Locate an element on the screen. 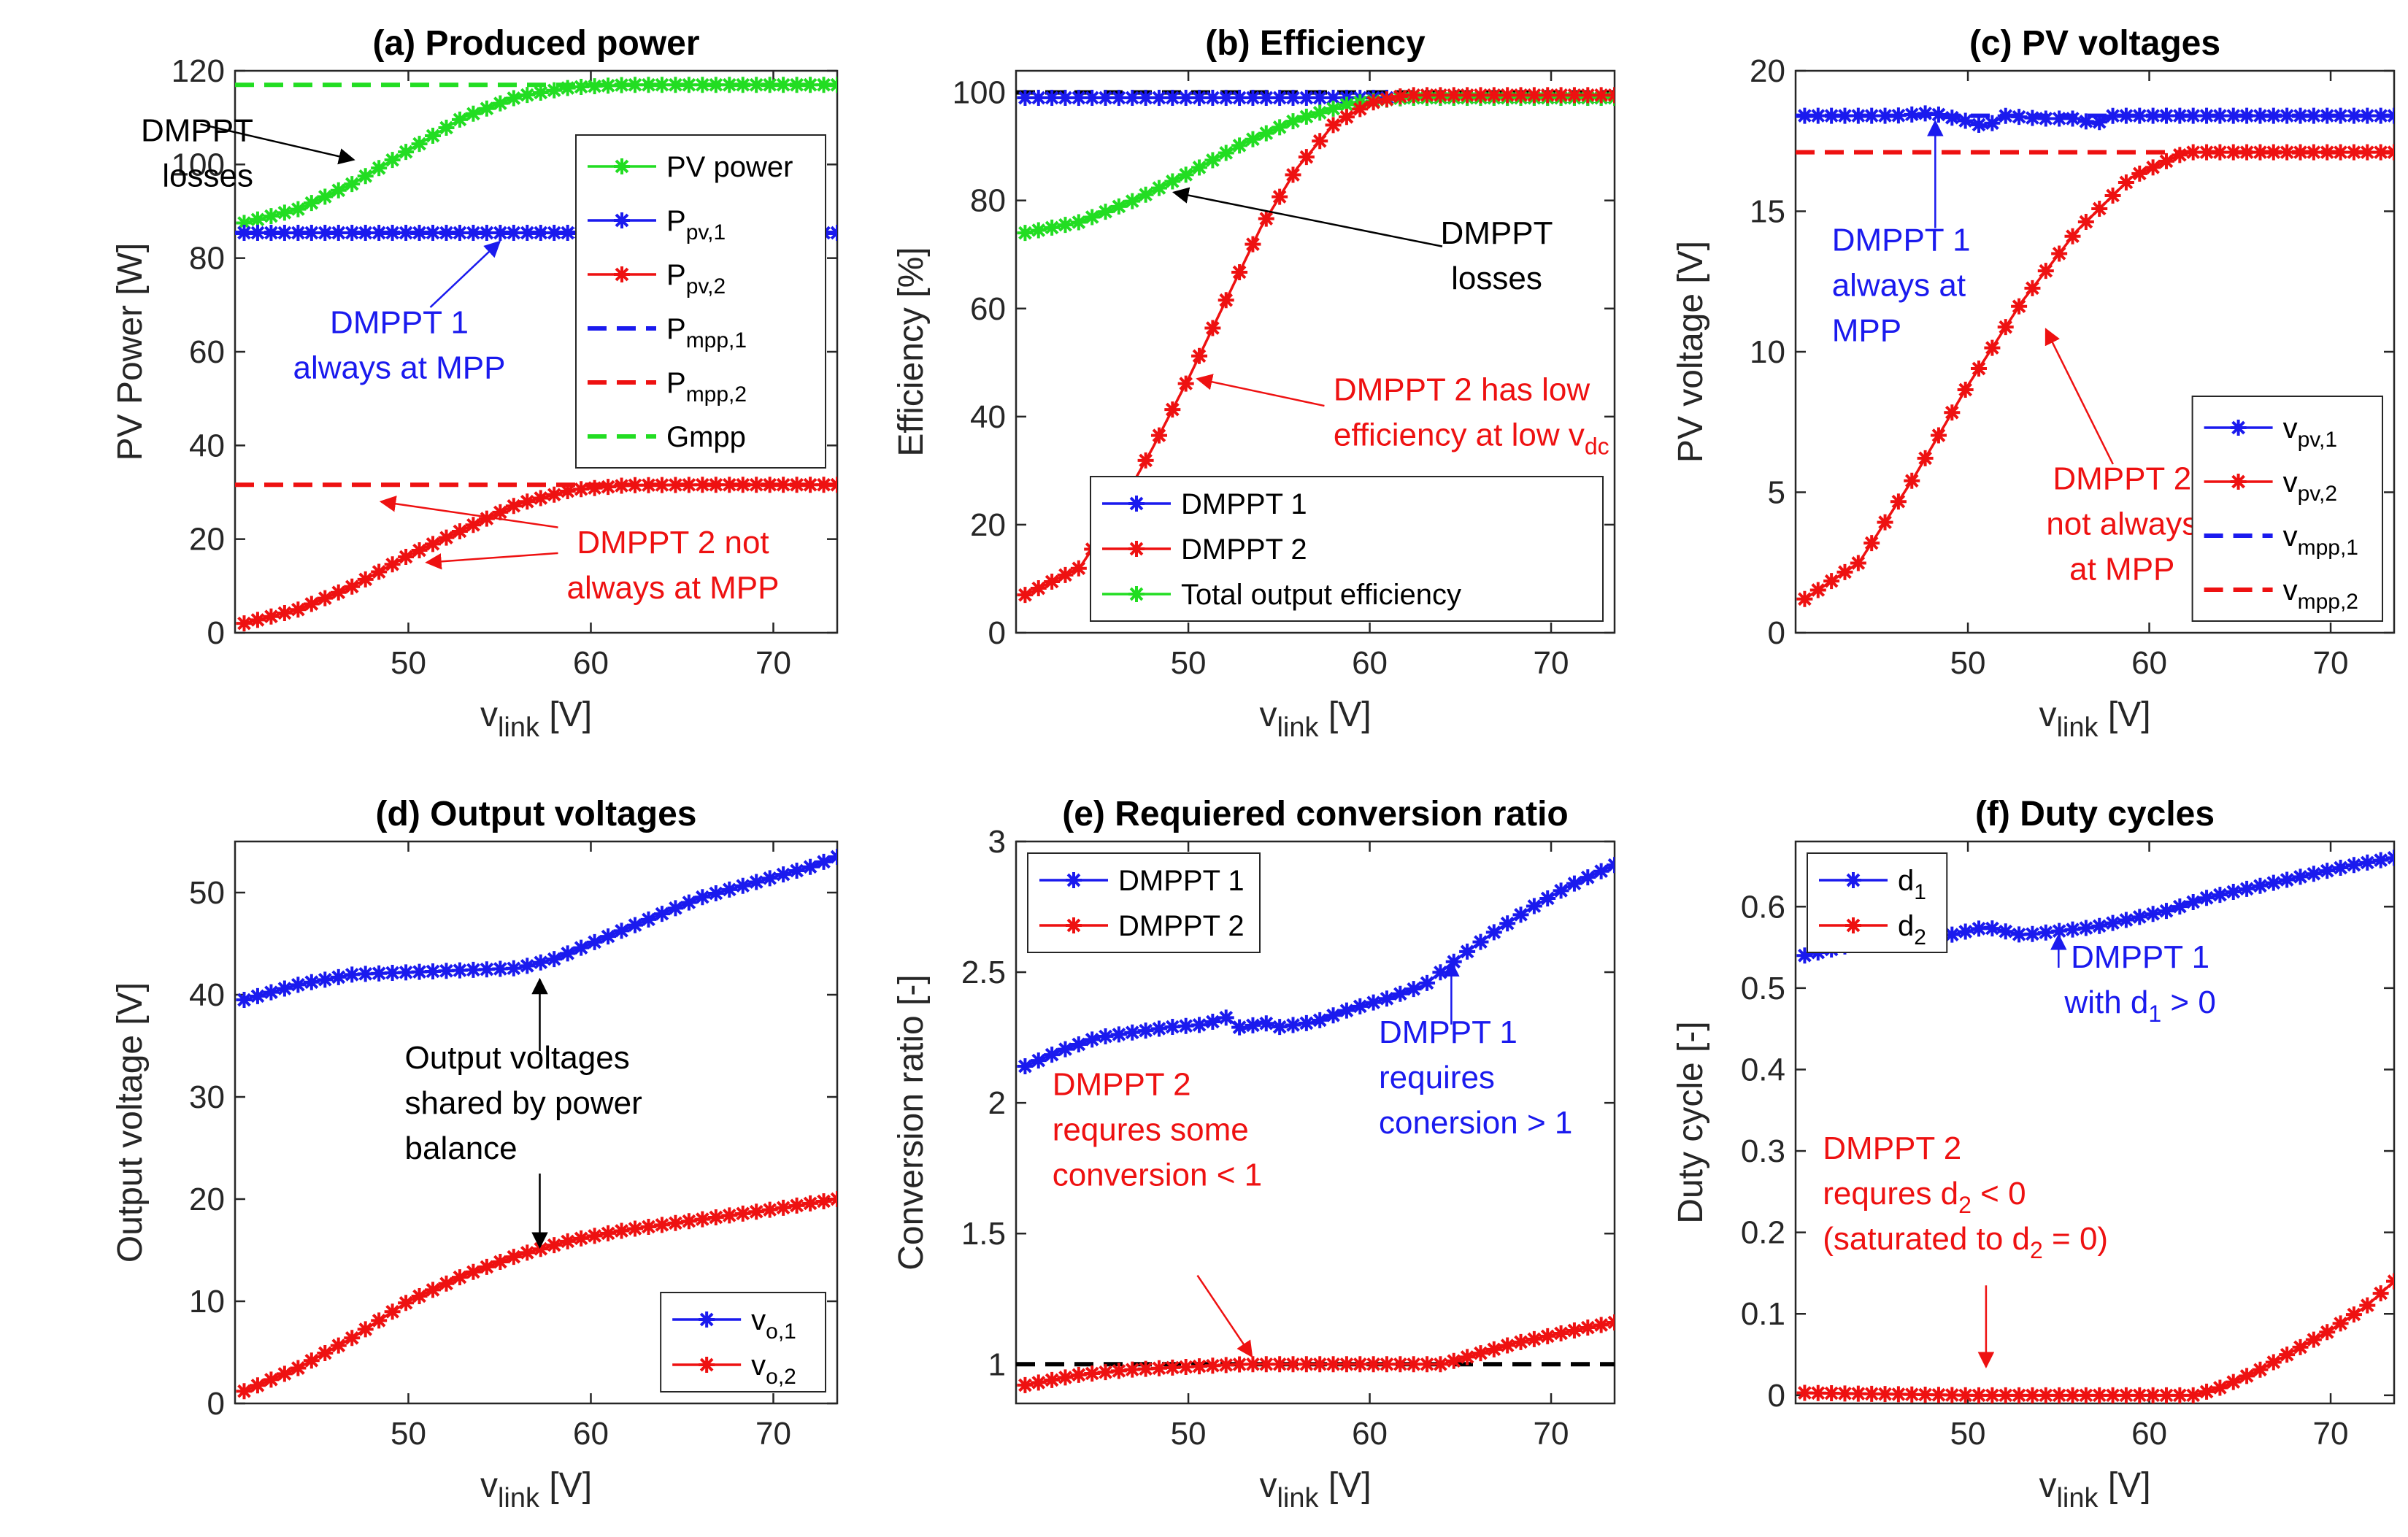 This screenshot has width=2408, height=1537. legend: vo,1 vo,2 is located at coordinates (743, 1342).